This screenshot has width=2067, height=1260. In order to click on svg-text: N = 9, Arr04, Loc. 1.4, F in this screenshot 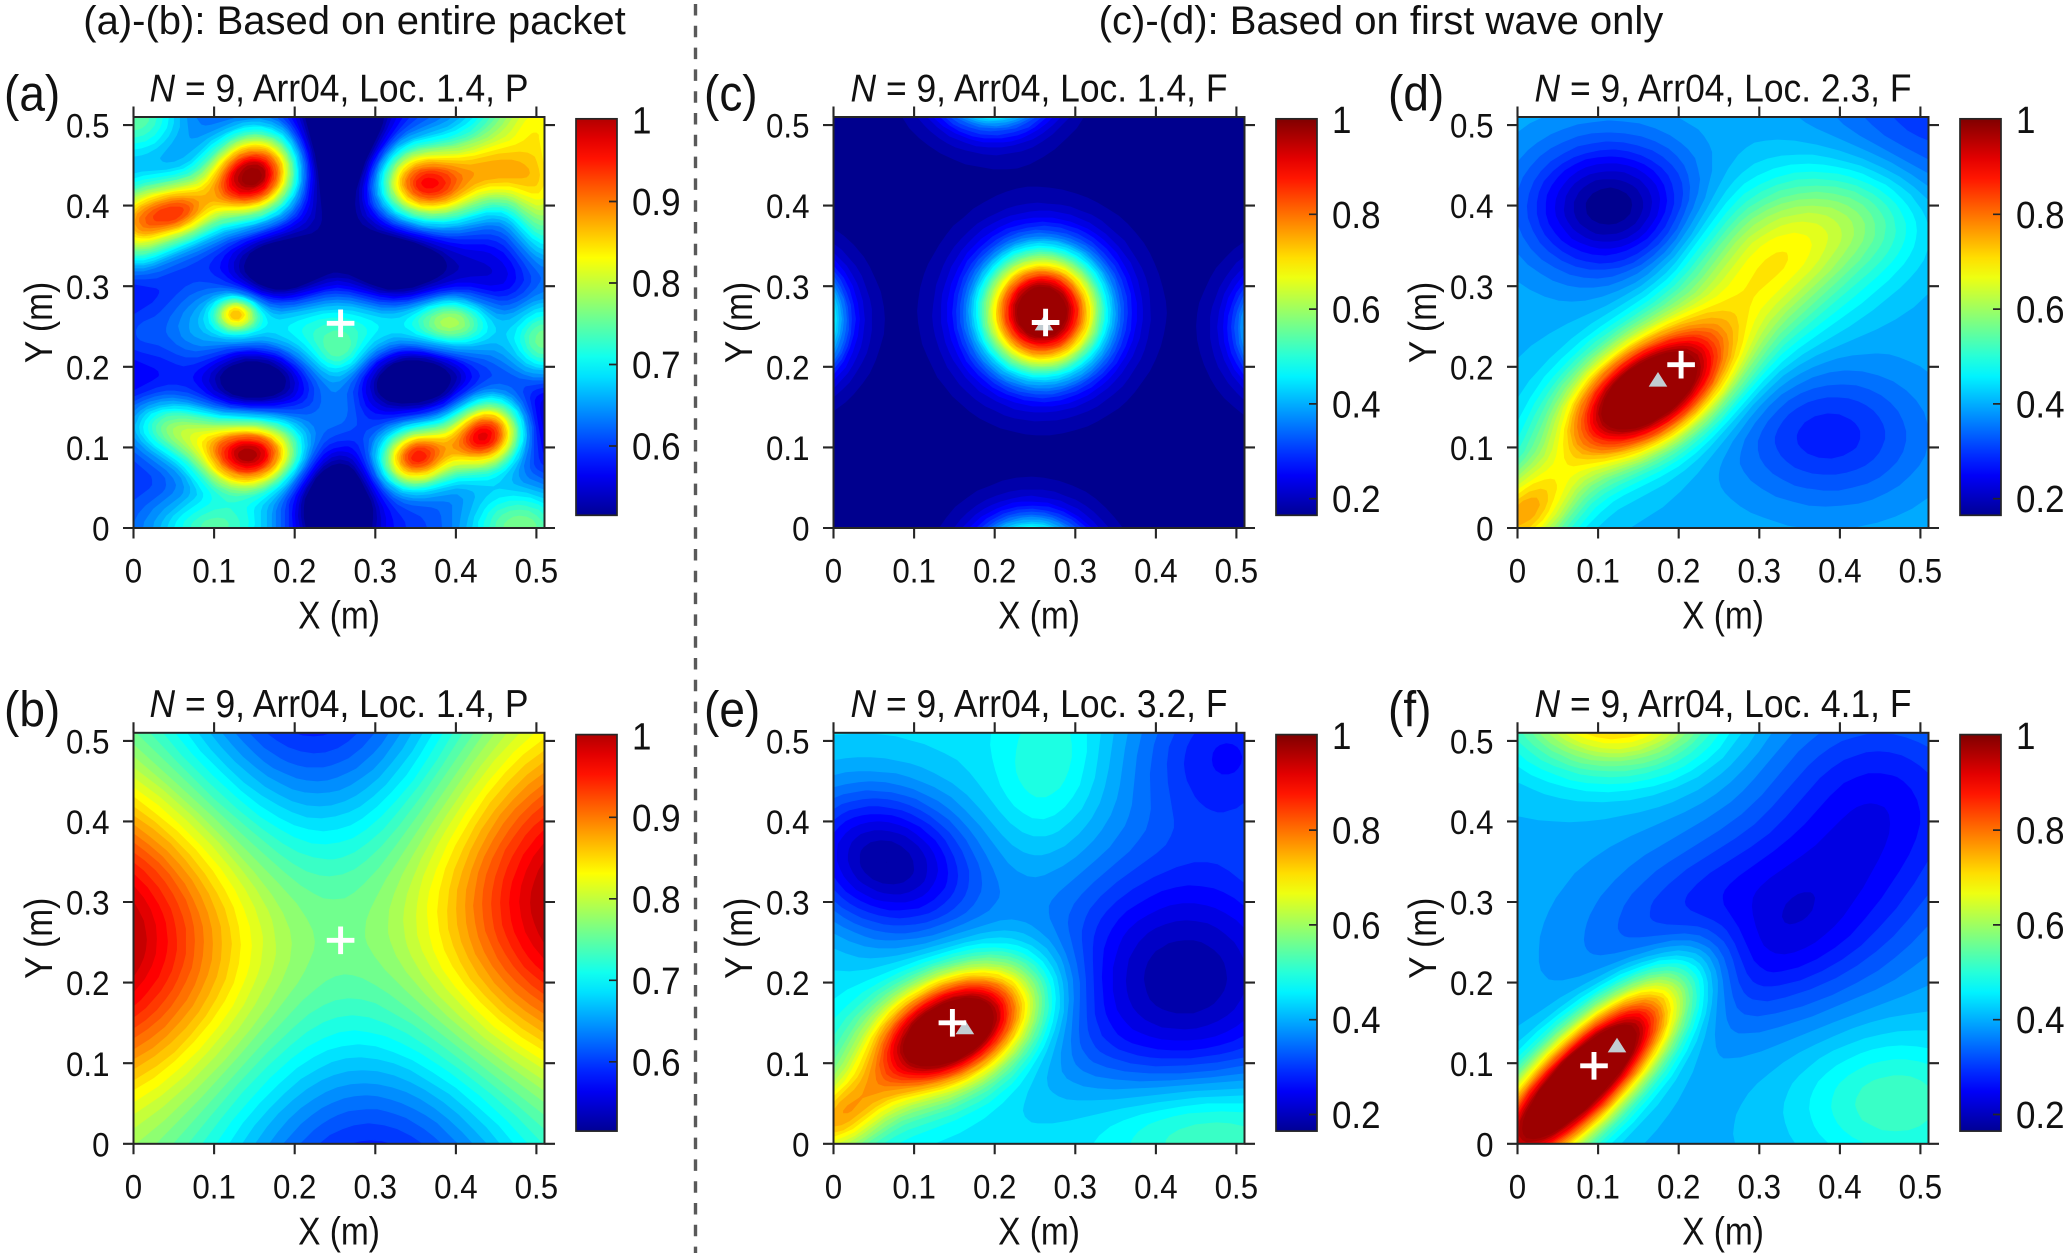, I will do `click(1039, 88)`.